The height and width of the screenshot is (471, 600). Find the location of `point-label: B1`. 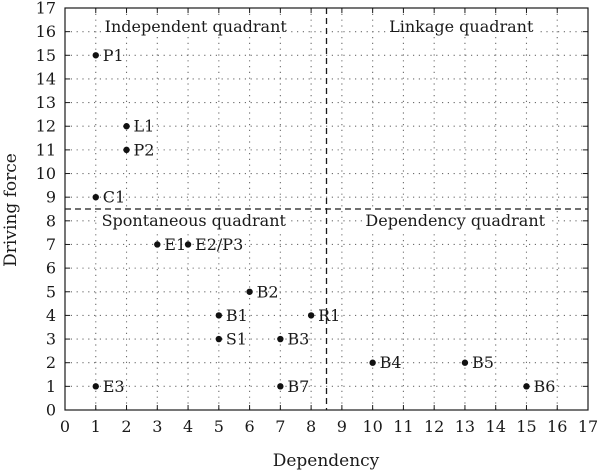

point-label: B1 is located at coordinates (237, 315).